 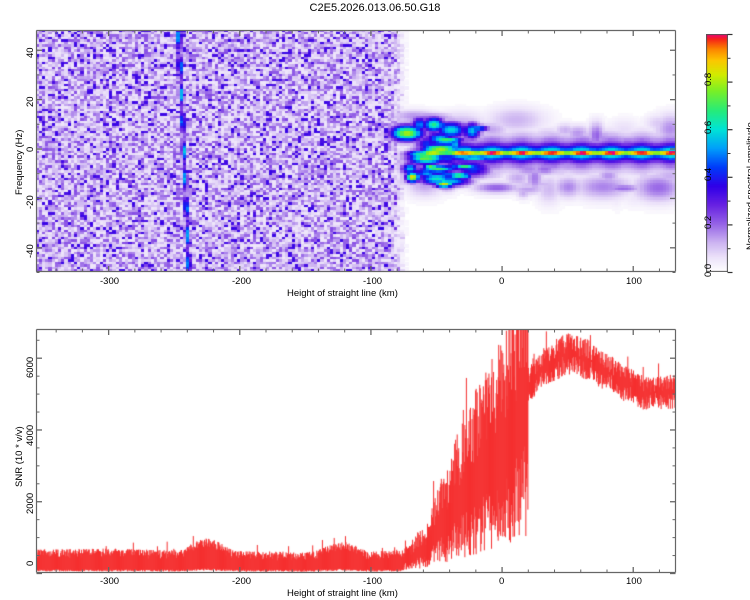 I want to click on spectrogram-xtick-1: -200, so click(x=242, y=281).